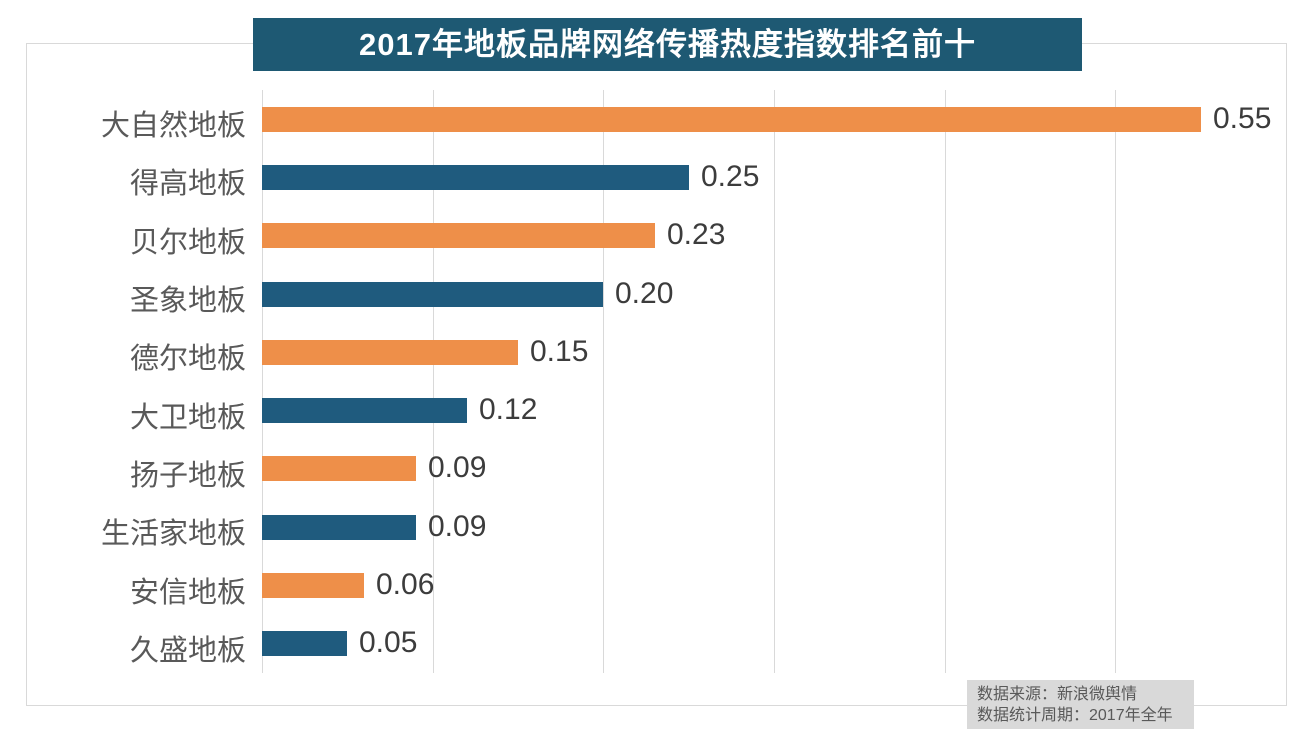  Describe the element at coordinates (1075, 715) in the screenshot. I see `source-line-2: 数据统计周期：2017年全年` at that location.